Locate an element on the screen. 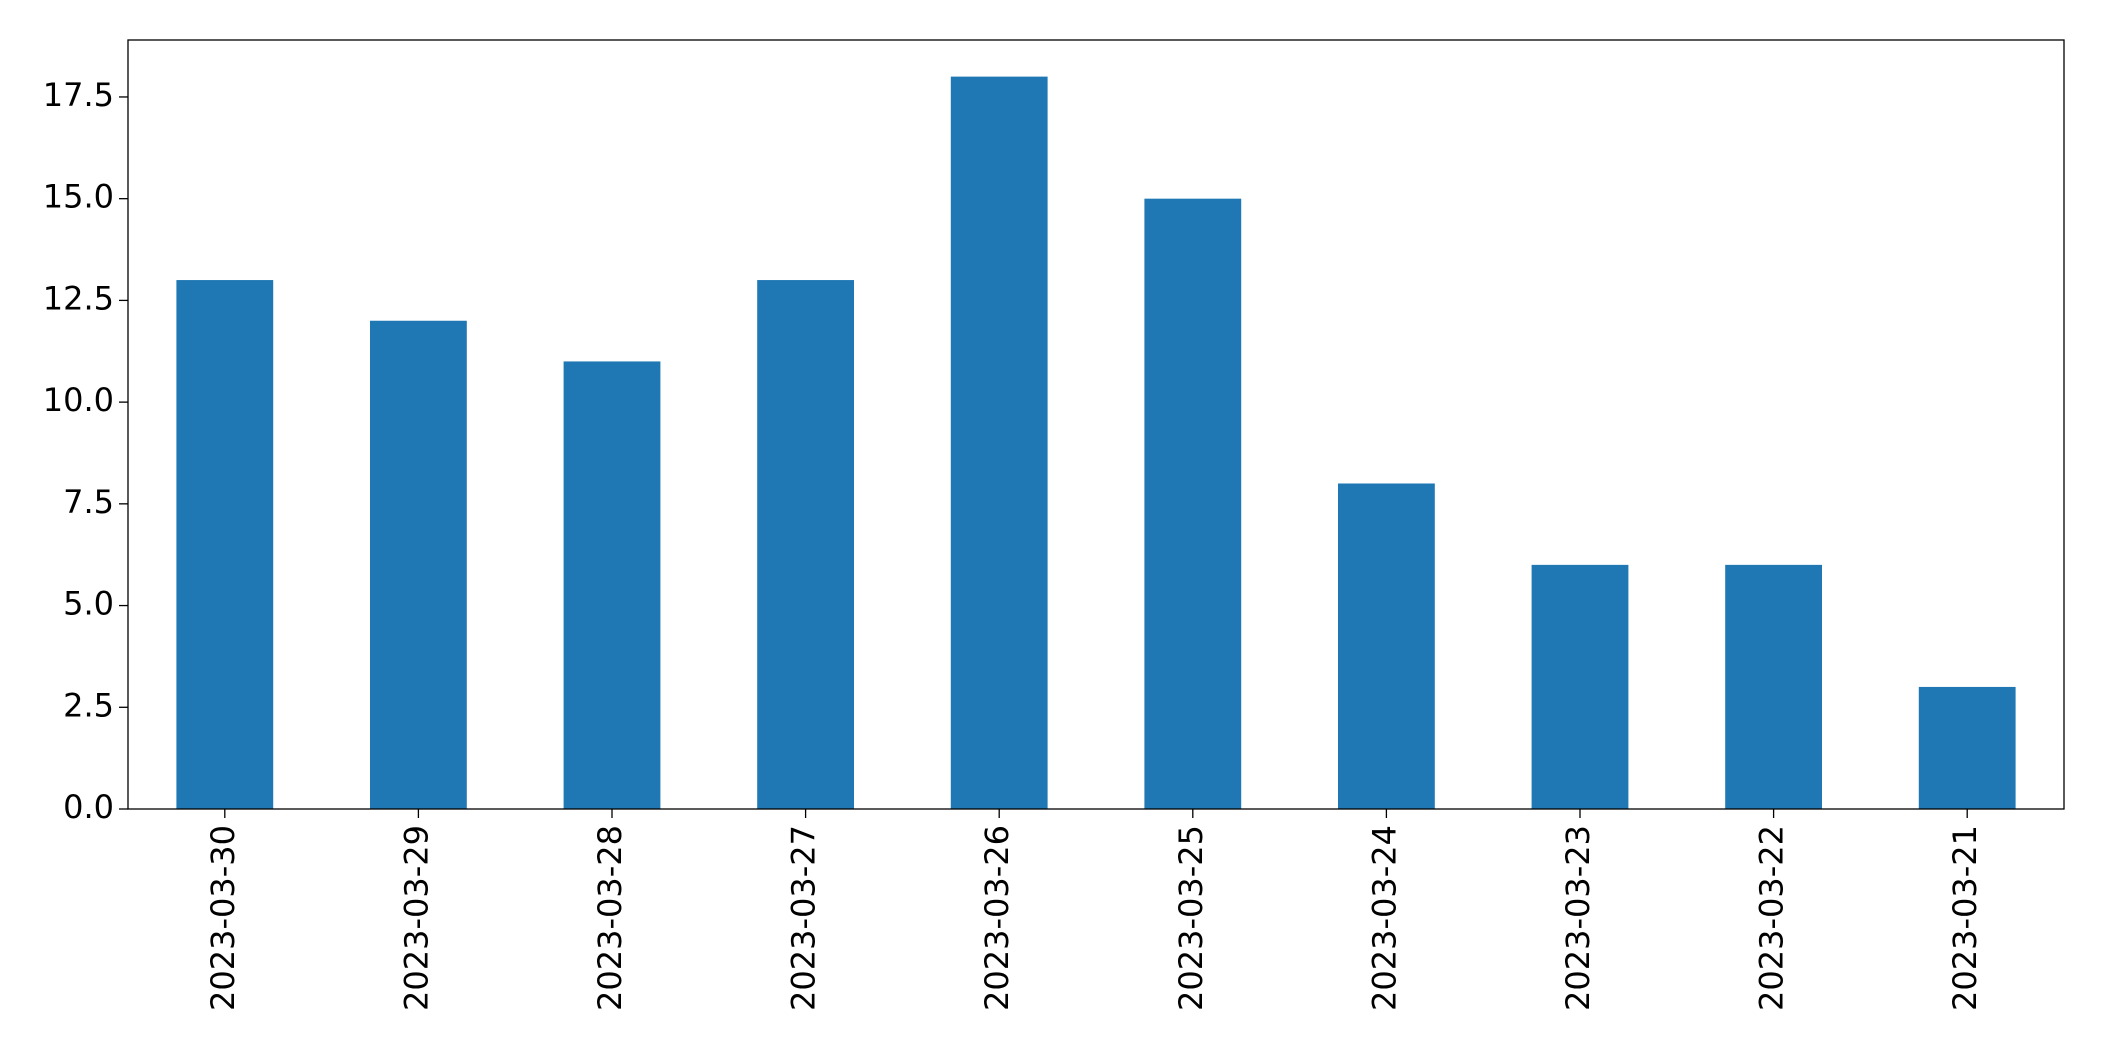  x-tick-label: 2023-03-30 is located at coordinates (223, 918).